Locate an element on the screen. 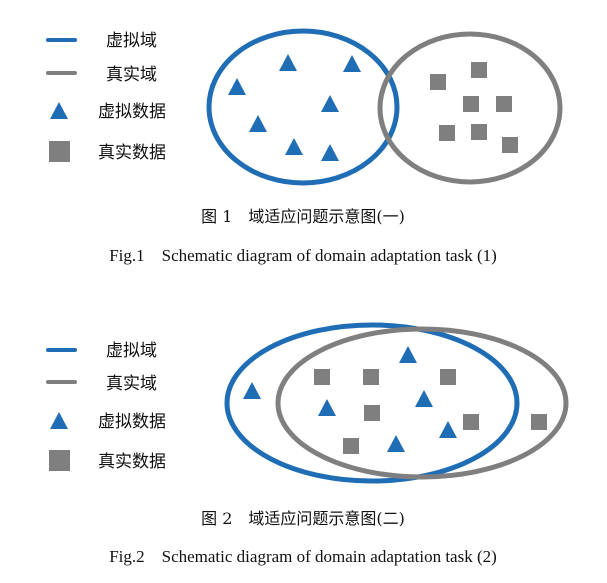  fig1-real-data-points is located at coordinates (474, 107).